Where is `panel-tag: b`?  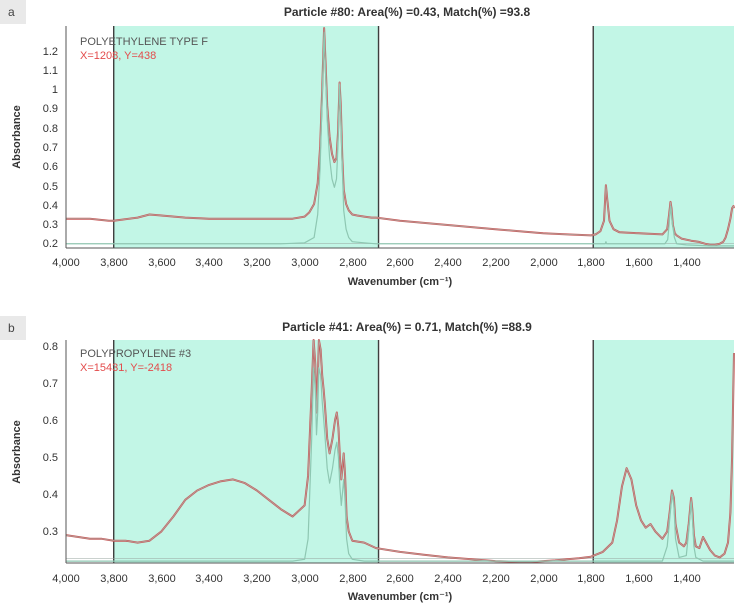
panel-tag: b is located at coordinates (11, 328).